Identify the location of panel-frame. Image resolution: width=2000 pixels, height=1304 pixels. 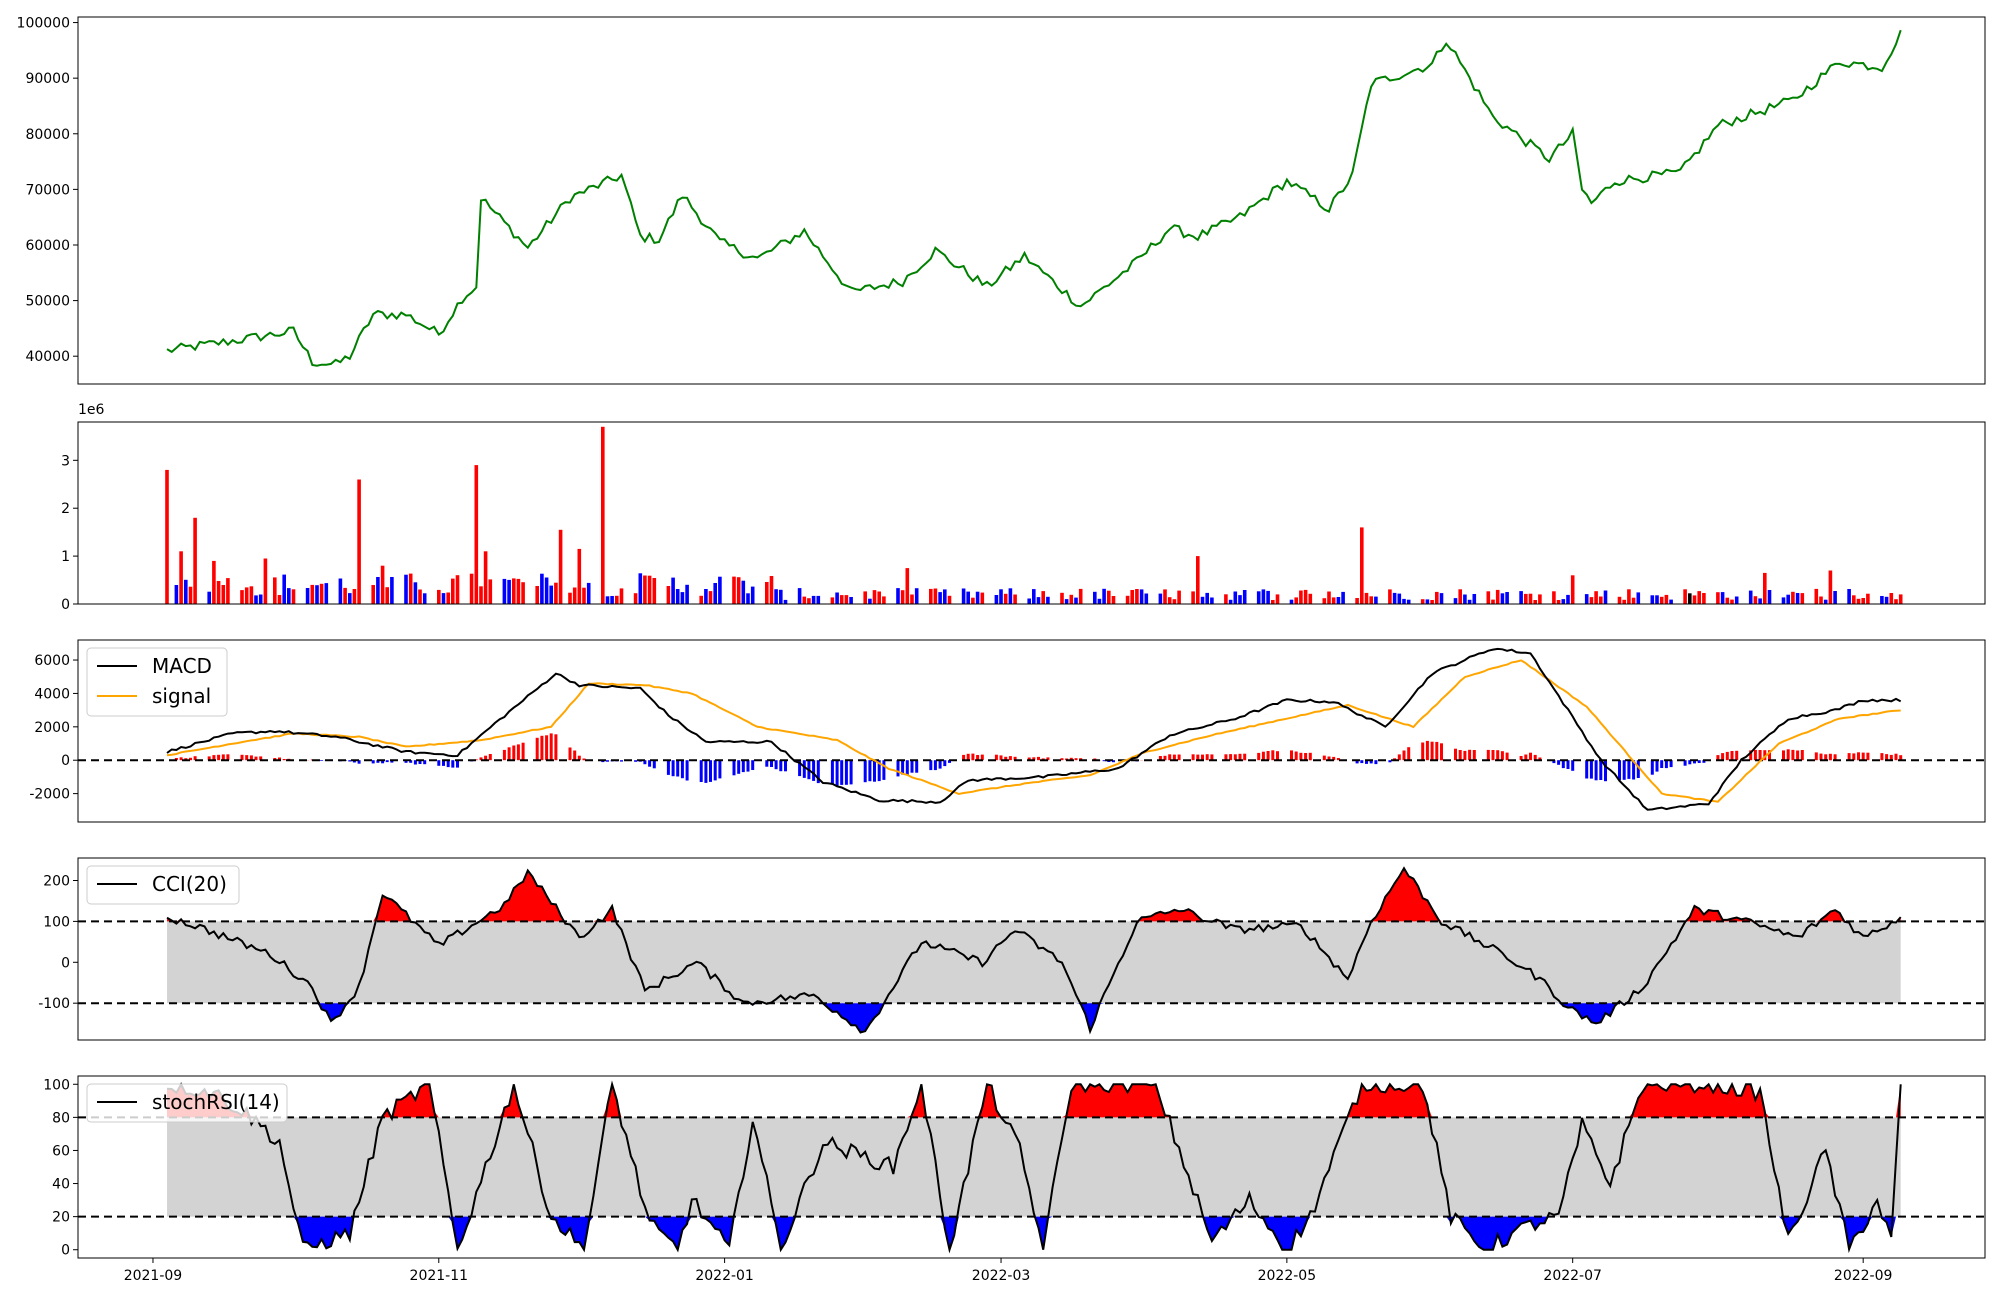
(1031, 513).